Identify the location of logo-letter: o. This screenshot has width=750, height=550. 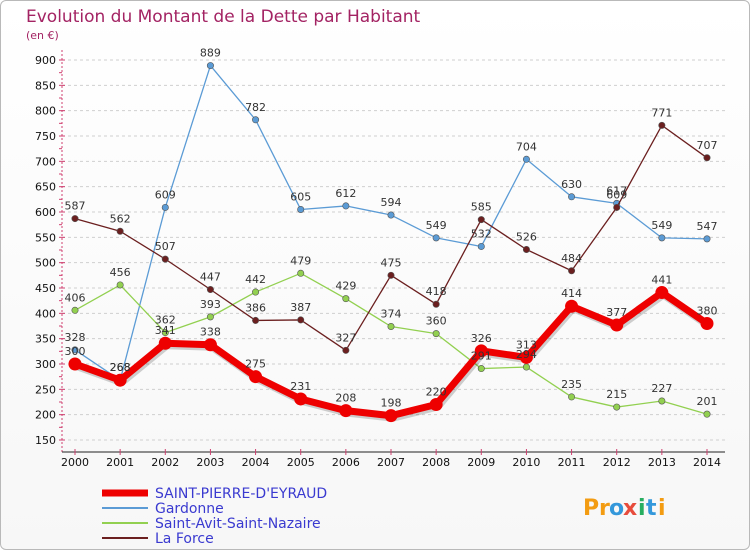
(616, 508).